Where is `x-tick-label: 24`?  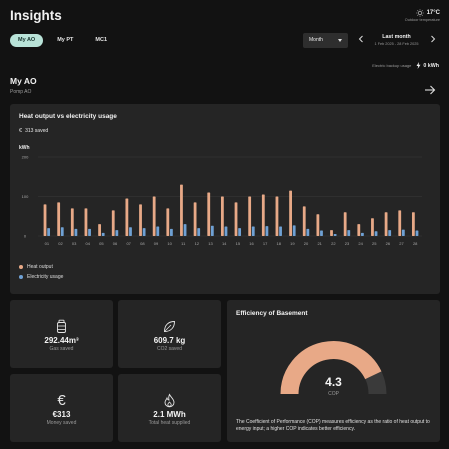 x-tick-label: 24 is located at coordinates (360, 243).